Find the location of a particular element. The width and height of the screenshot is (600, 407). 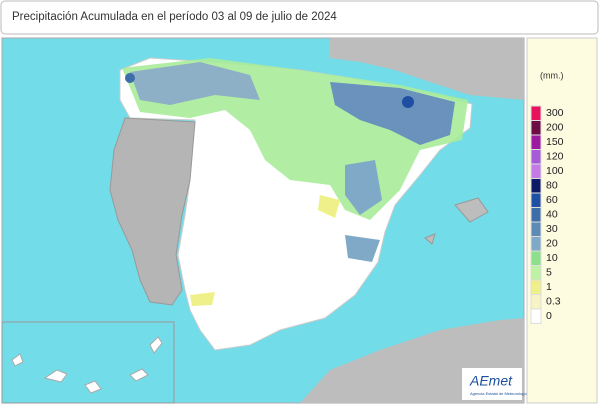

legend-label: 0 is located at coordinates (549, 316).